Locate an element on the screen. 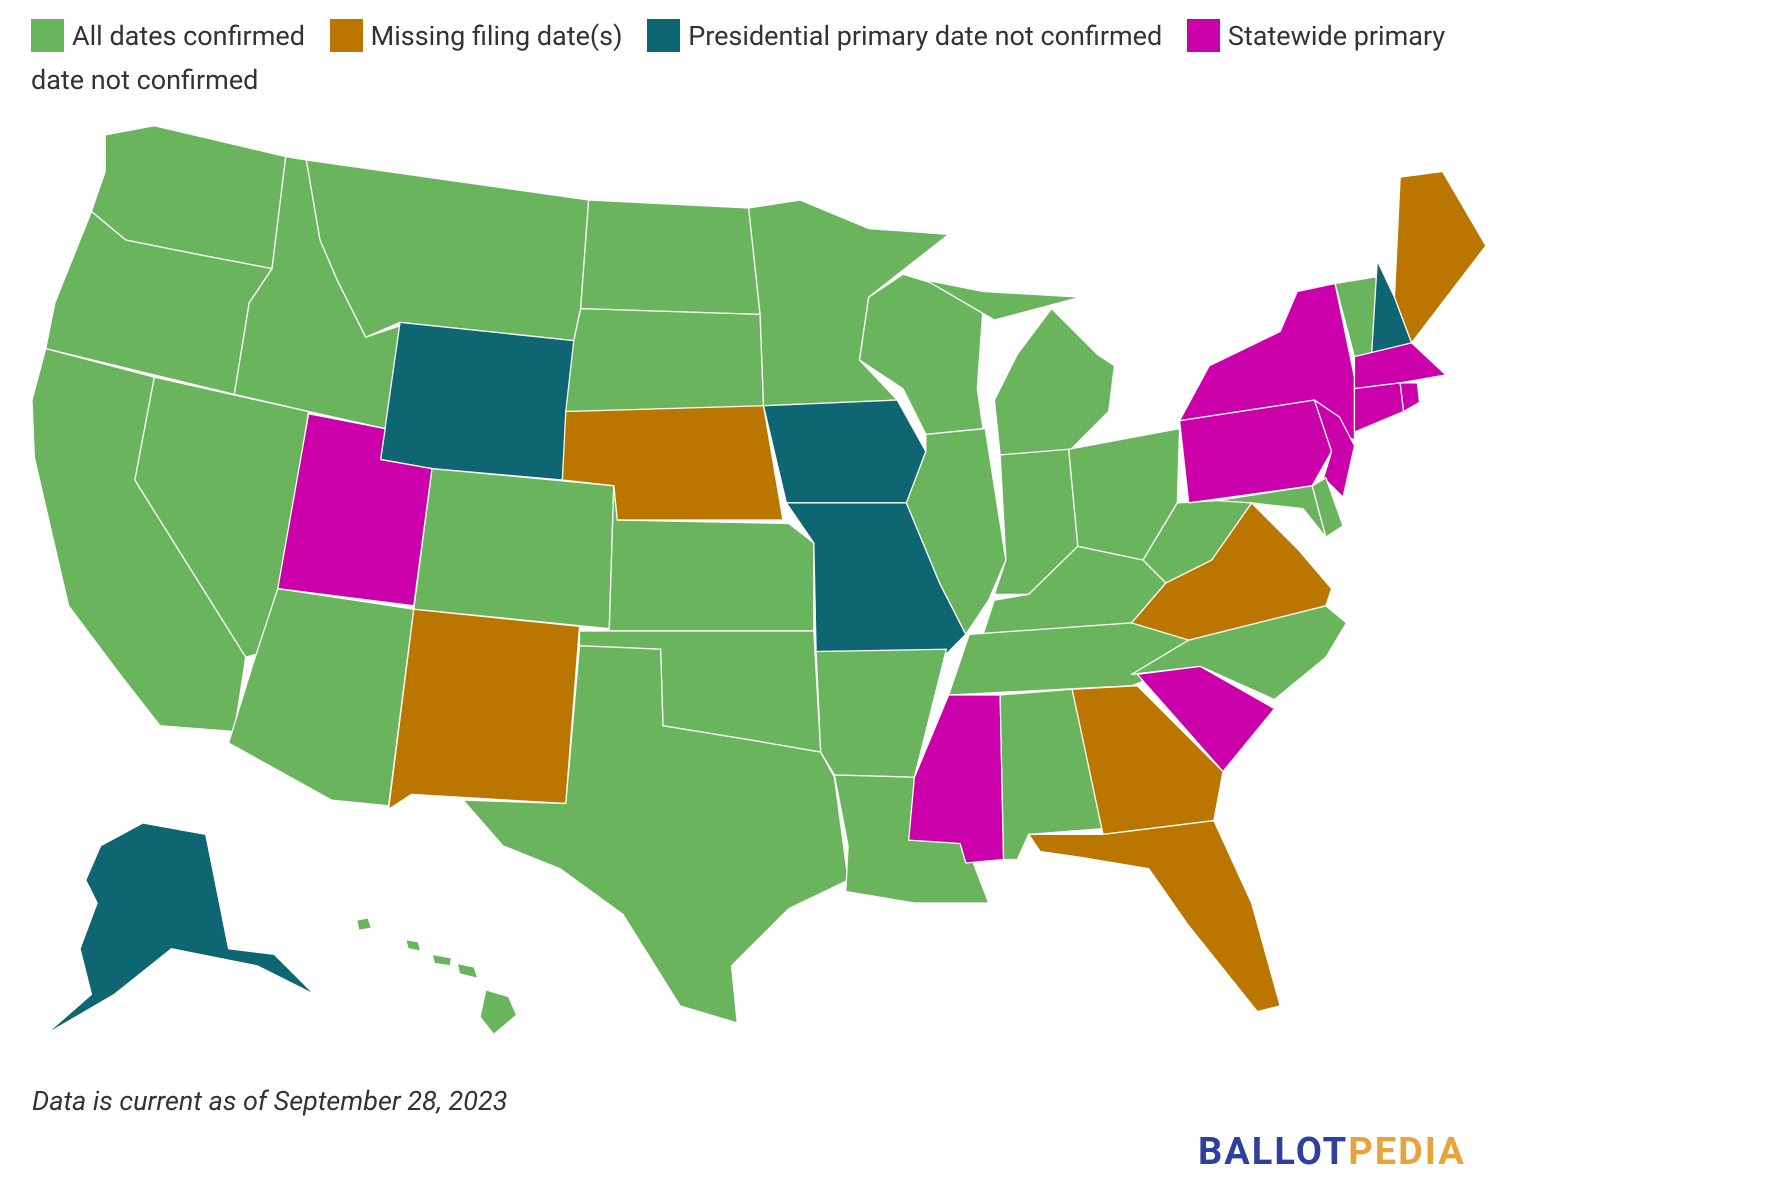  legend-item: All dates confirmed is located at coordinates (168, 35).